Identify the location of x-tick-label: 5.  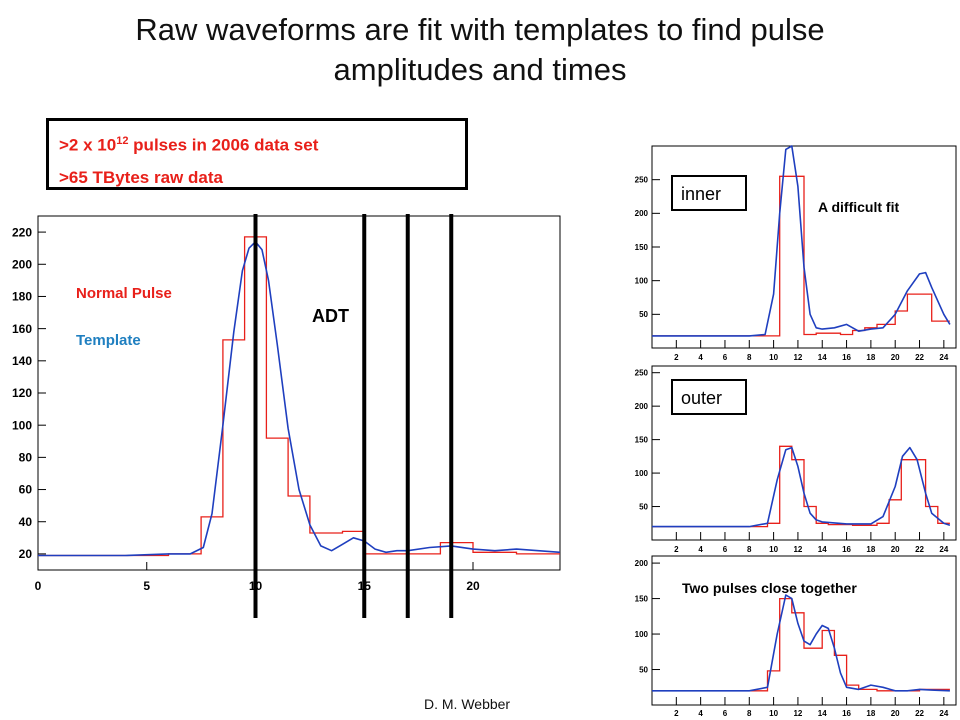
(146, 586).